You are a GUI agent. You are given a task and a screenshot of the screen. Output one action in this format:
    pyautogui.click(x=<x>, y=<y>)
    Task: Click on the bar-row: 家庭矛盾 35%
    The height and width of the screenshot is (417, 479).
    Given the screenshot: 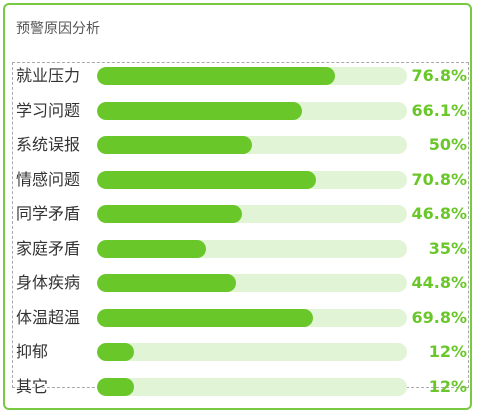 What is the action you would take?
    pyautogui.click(x=240, y=249)
    